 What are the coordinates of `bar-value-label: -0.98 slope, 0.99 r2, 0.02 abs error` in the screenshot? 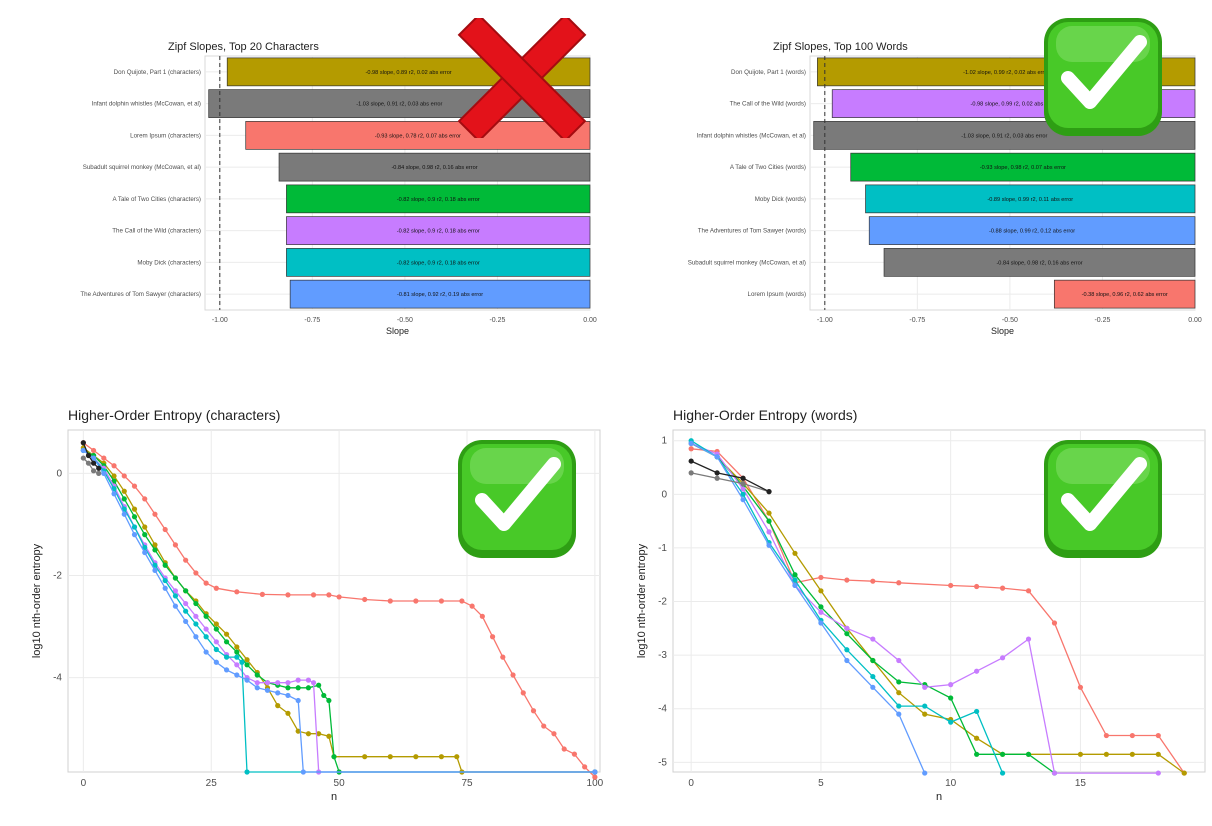 It's located at (1014, 105).